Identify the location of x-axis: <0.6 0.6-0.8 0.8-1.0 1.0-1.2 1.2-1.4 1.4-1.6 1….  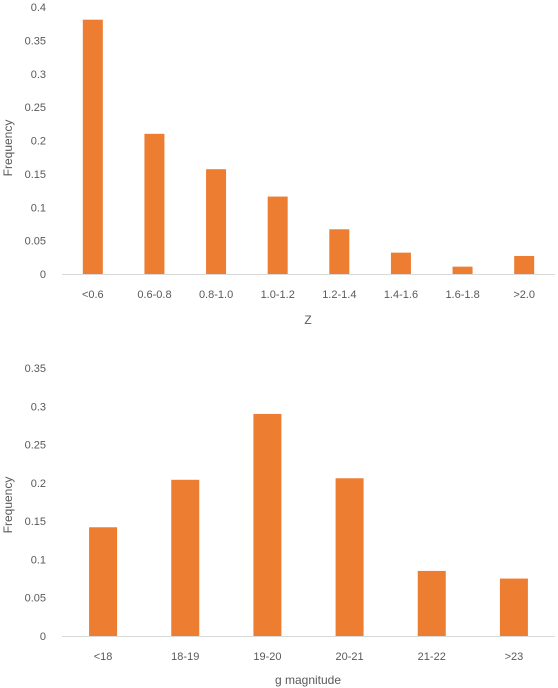
(308, 295).